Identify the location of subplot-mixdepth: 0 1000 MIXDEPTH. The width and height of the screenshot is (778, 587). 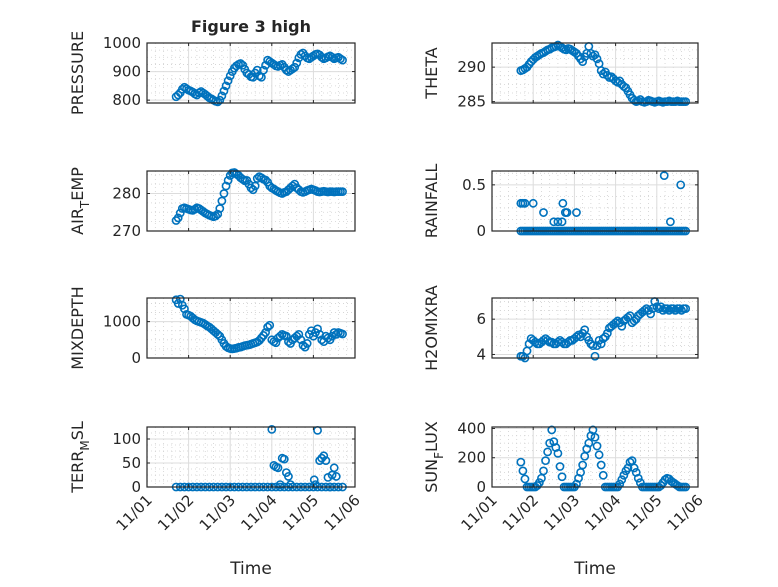
(212, 328).